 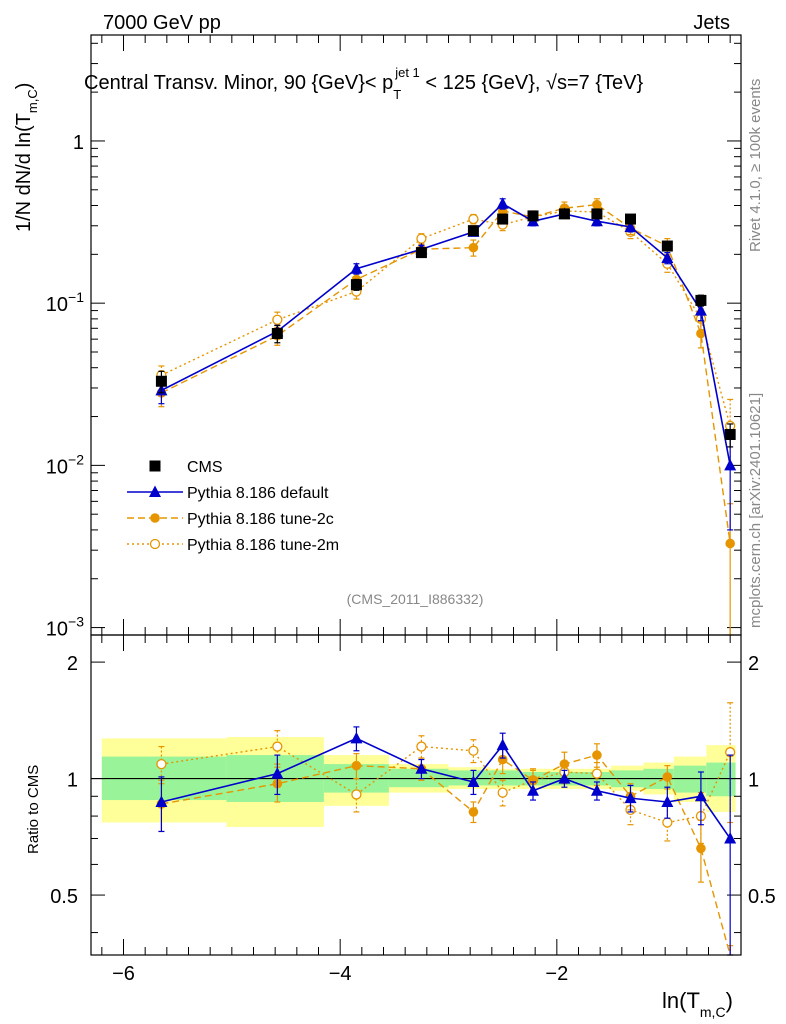 I want to click on legend-marker-t2c, so click(x=155, y=518).